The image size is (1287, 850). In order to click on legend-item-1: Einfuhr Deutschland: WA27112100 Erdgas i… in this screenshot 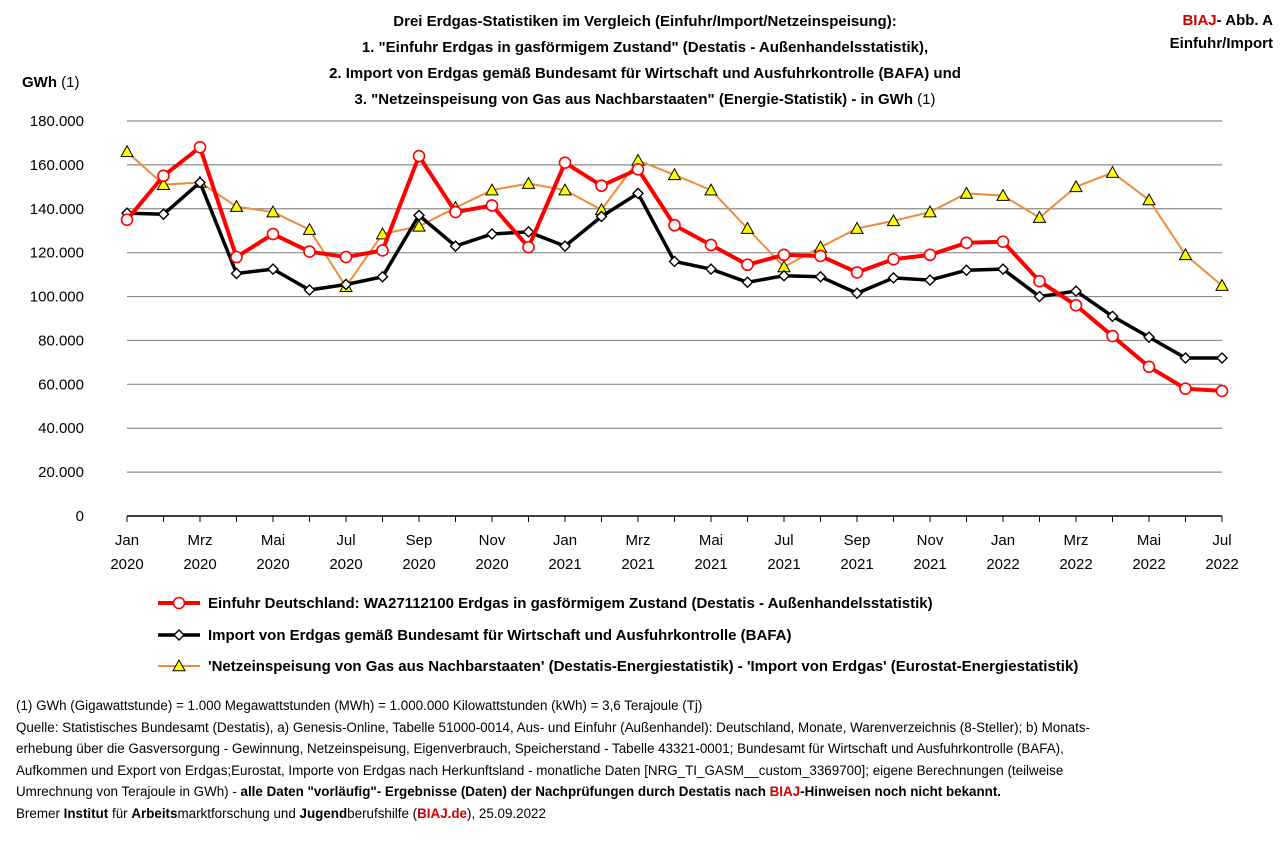, I will do `click(545, 603)`.